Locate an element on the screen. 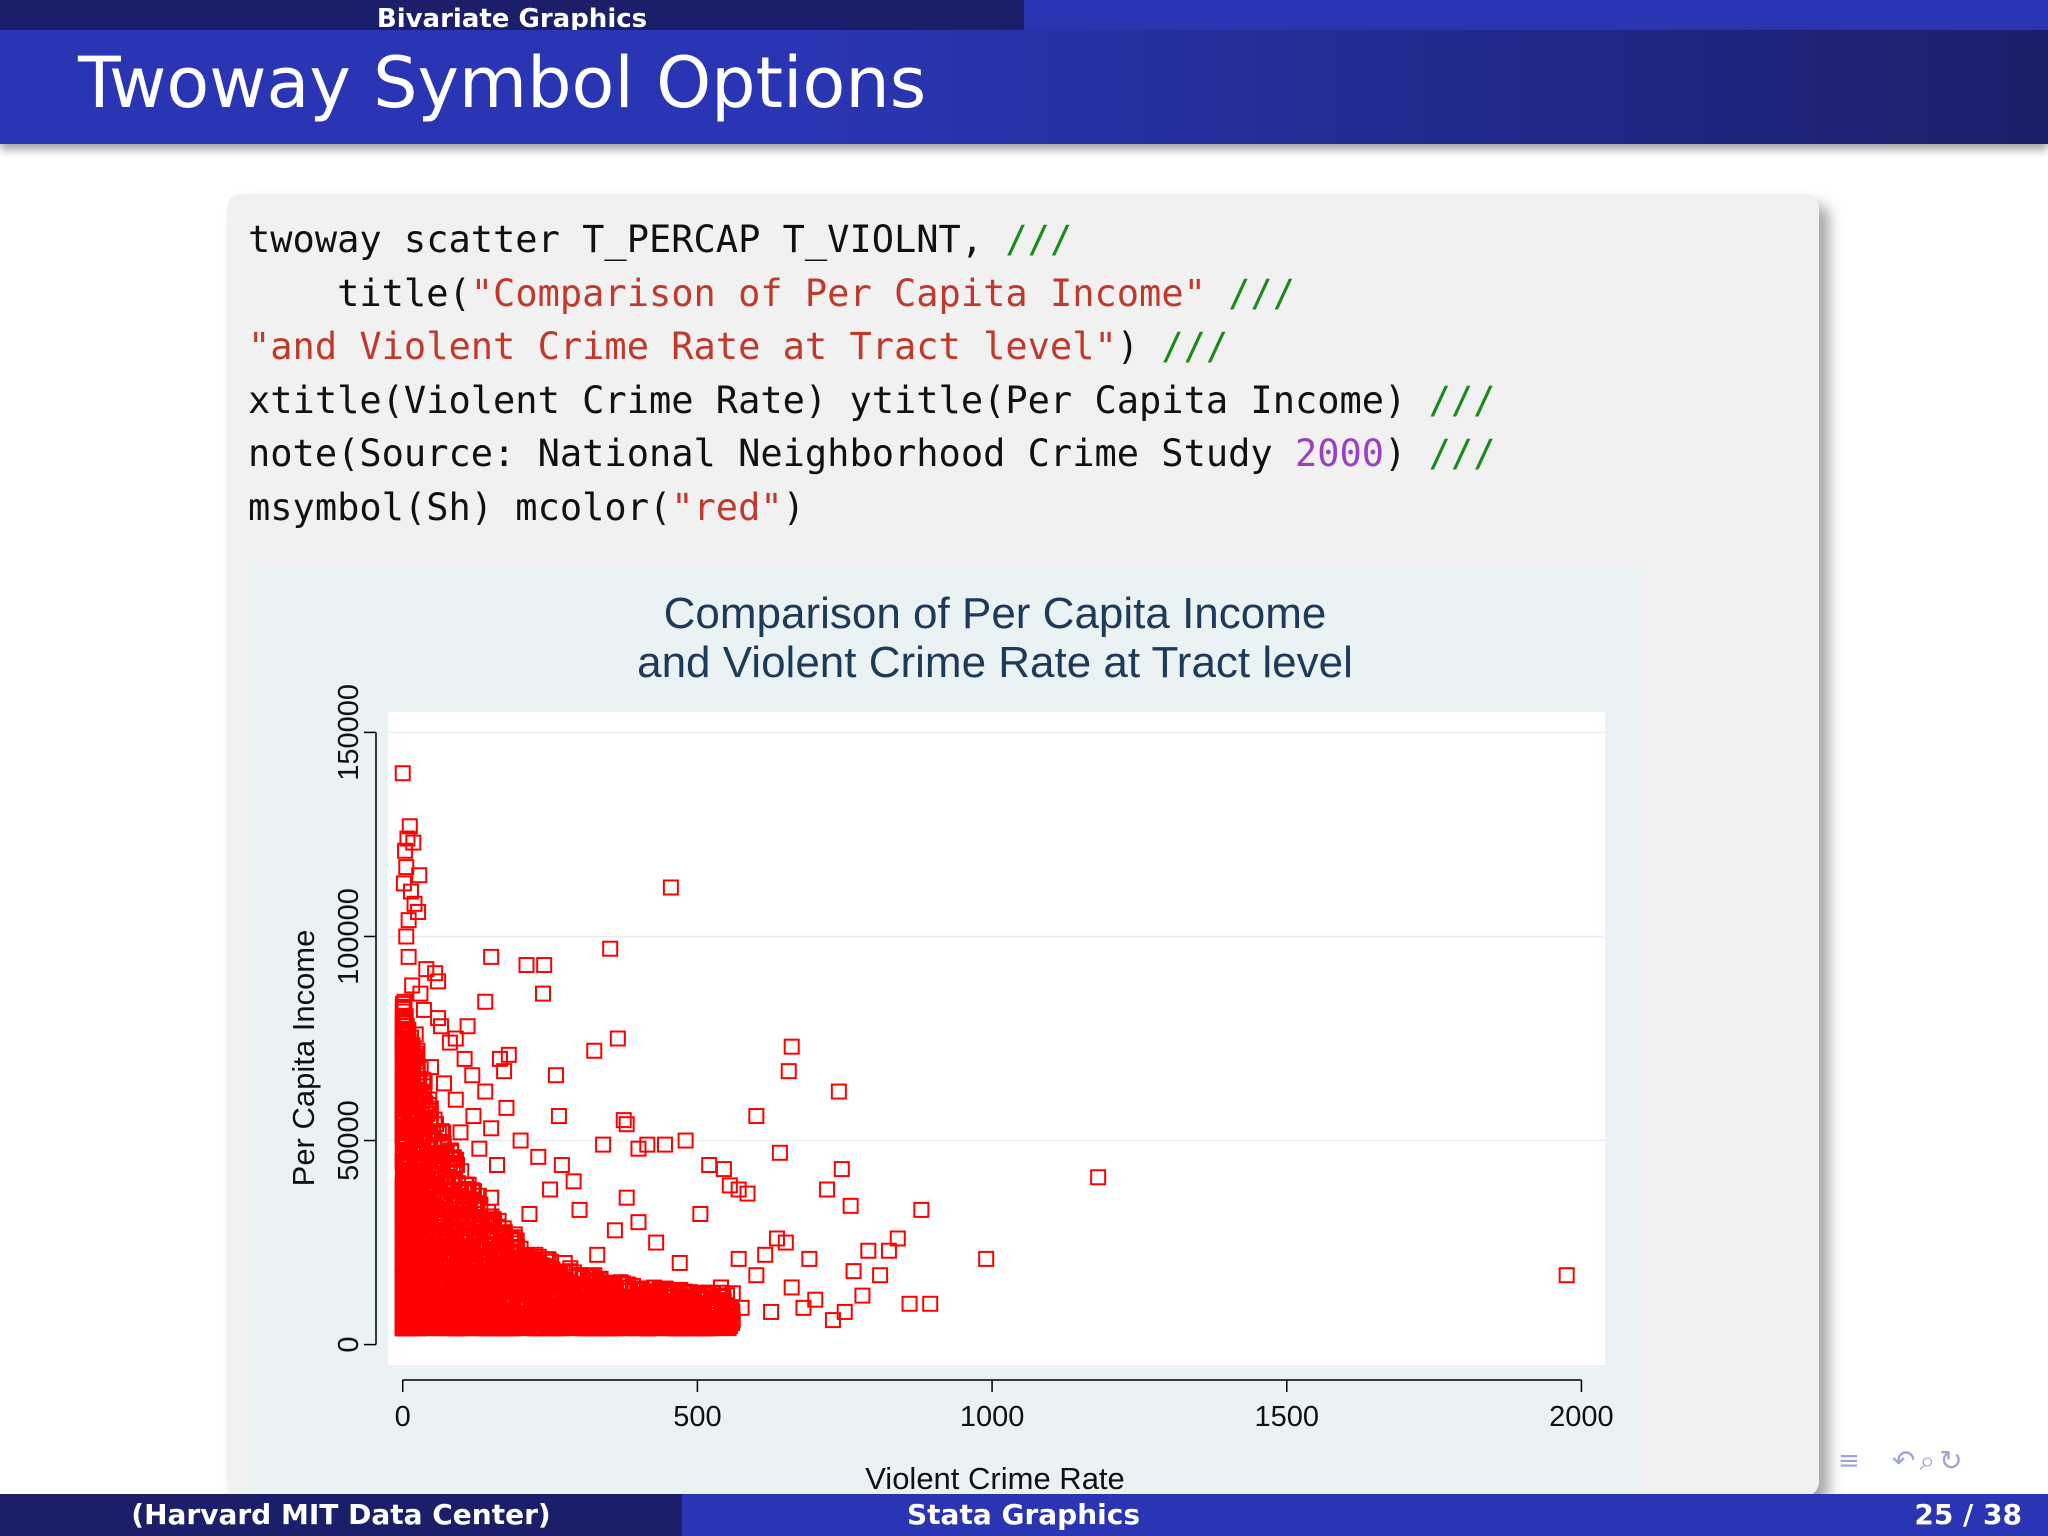  footer-short-title: Stata Graphics is located at coordinates (1023, 1515).